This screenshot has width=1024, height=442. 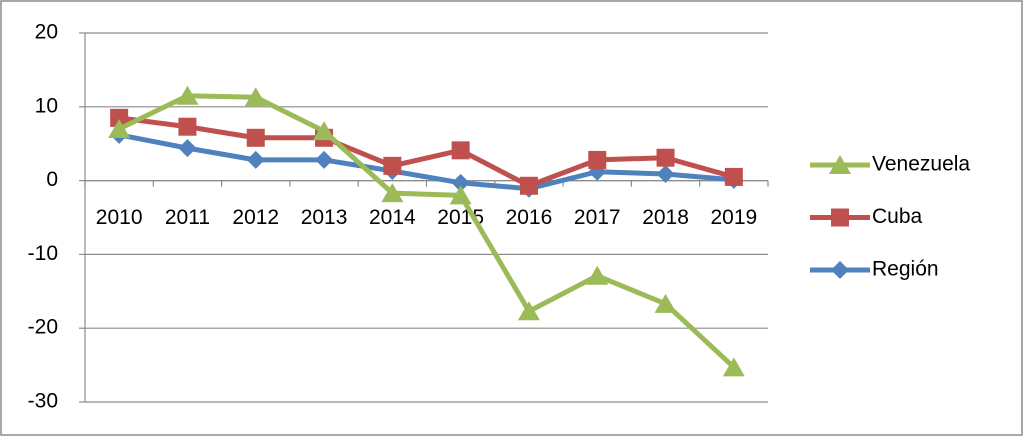 What do you see at coordinates (733, 217) in the screenshot?
I see `x-tick-label: 2019` at bounding box center [733, 217].